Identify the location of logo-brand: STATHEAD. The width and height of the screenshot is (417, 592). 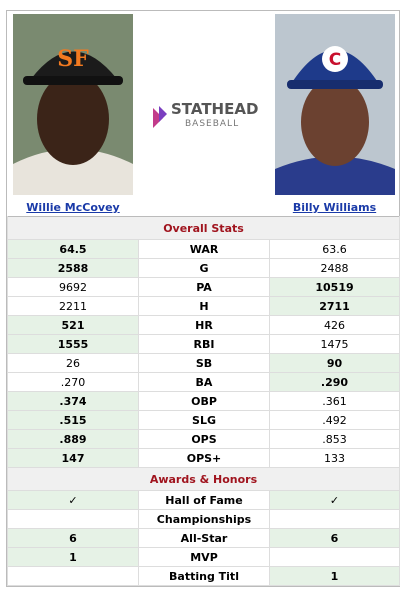
(214, 109).